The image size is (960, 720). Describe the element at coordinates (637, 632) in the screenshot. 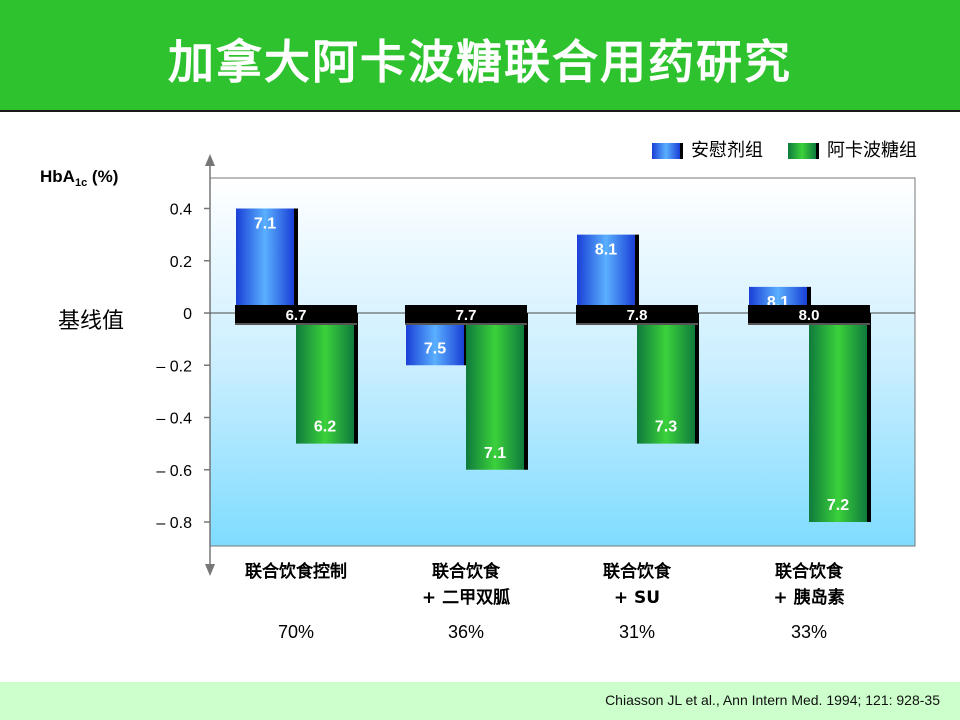

I see `percent-label: 31%` at that location.